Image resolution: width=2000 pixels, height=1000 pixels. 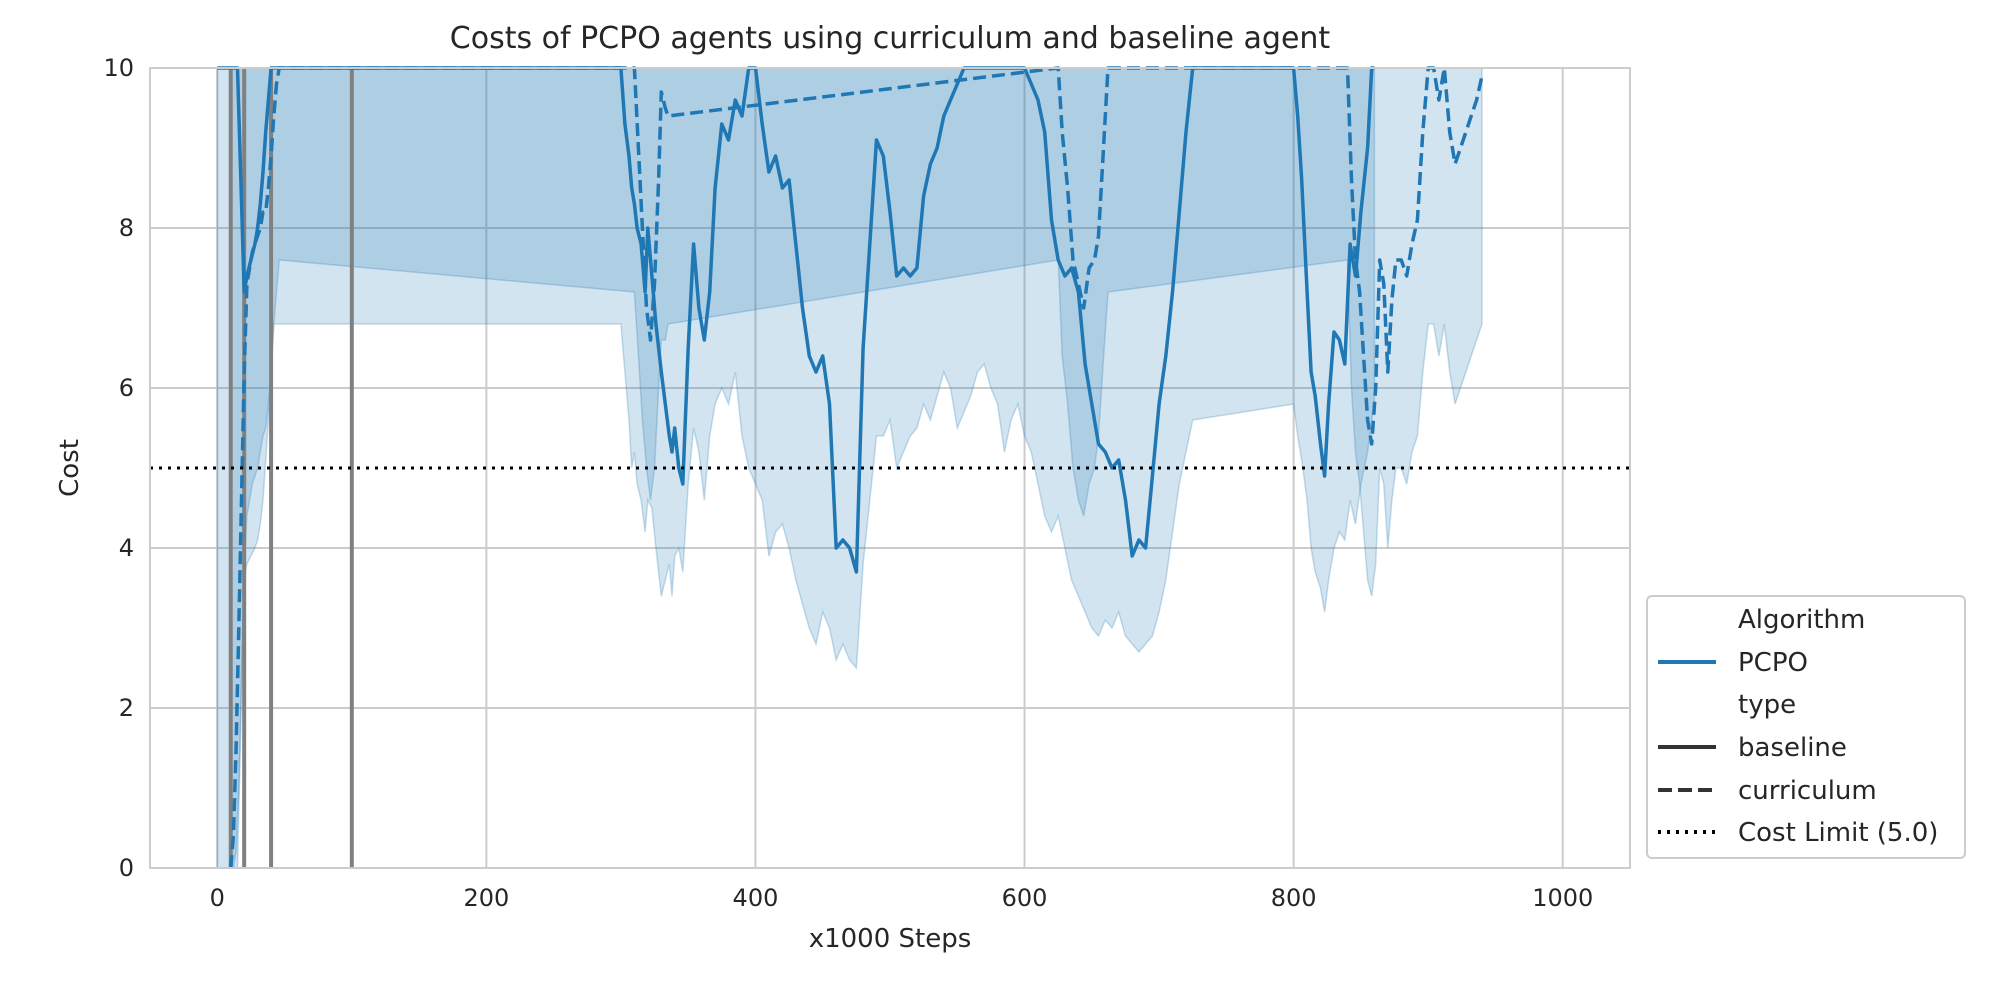 What do you see at coordinates (1294, 898) in the screenshot?
I see `x-tick-label: 800` at bounding box center [1294, 898].